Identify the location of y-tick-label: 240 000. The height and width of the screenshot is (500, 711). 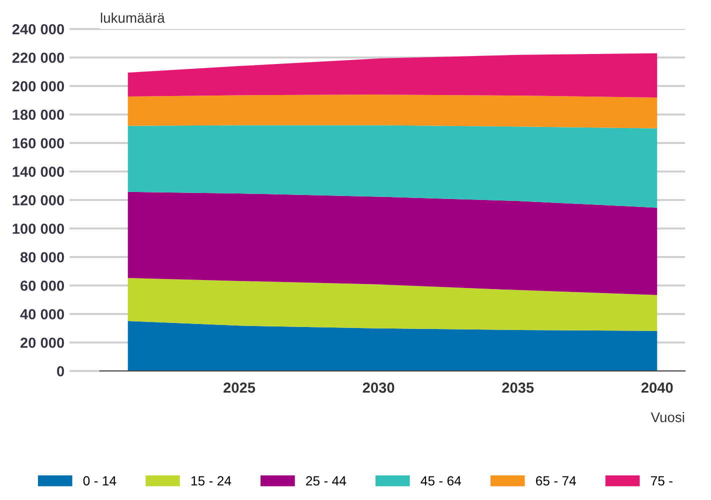
(38, 29).